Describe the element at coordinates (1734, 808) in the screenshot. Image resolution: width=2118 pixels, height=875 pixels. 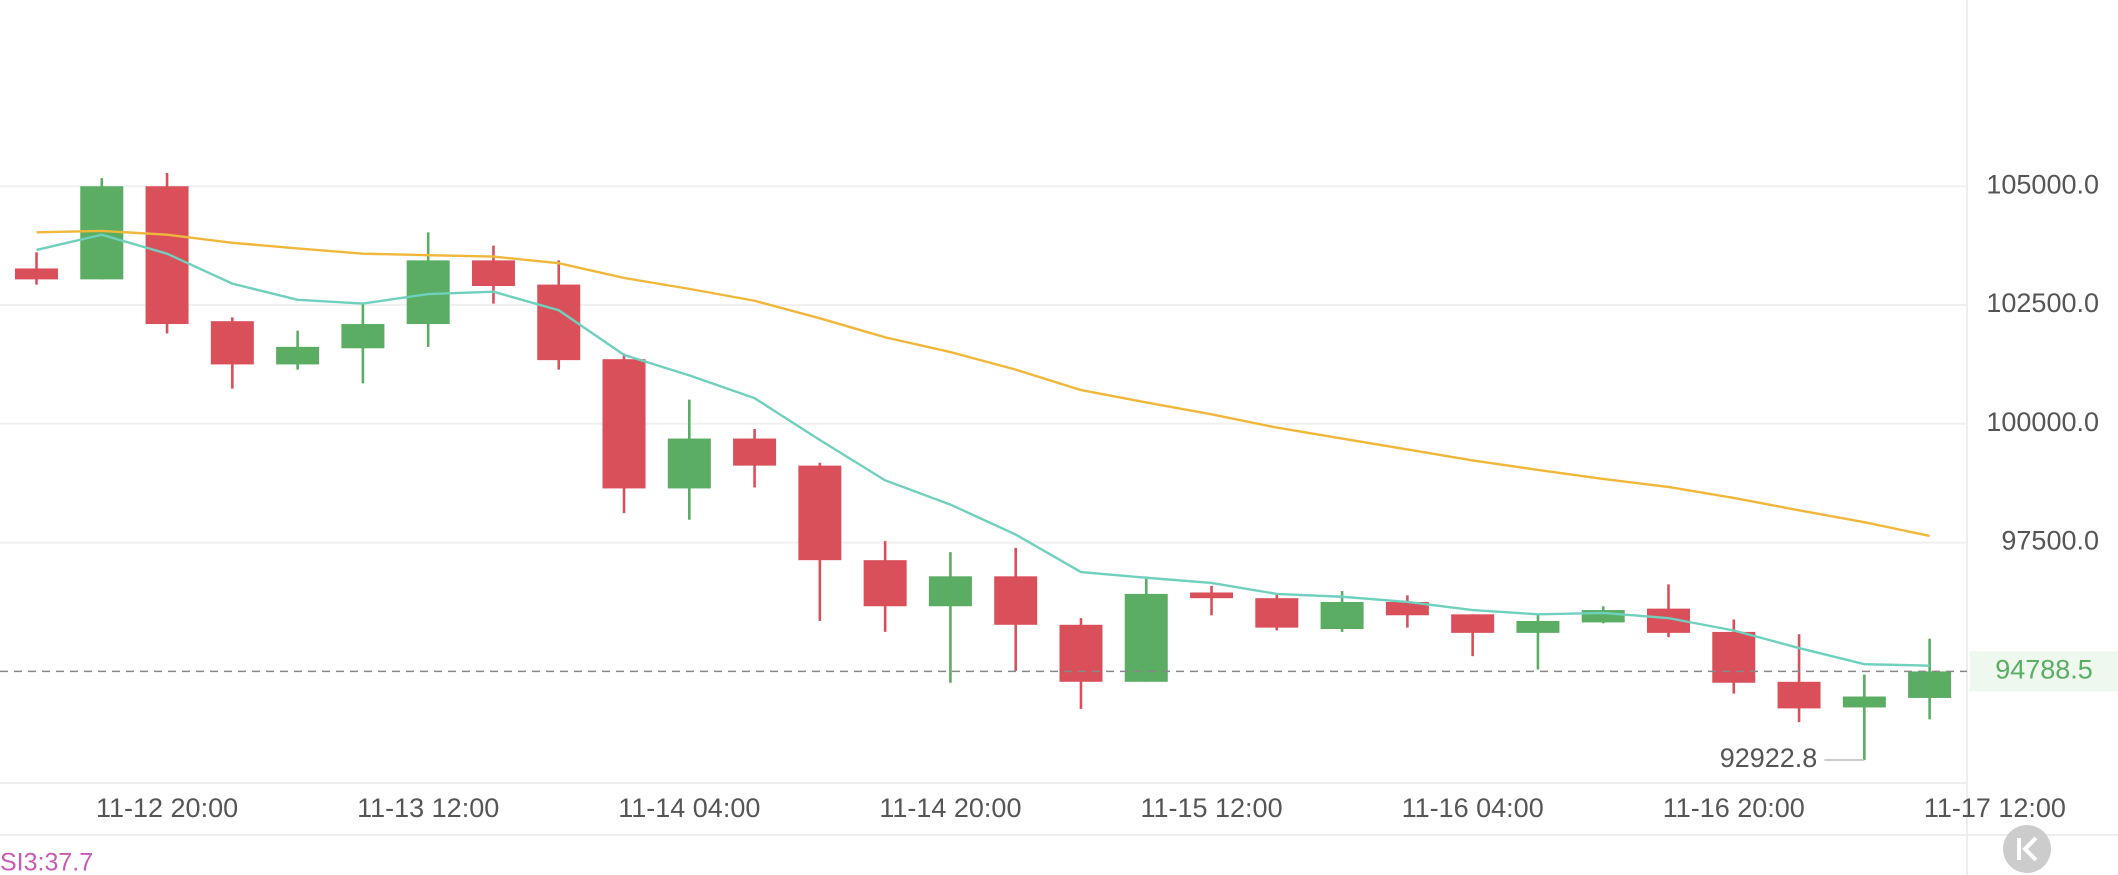
I see `x-tick-label: 11-16 20:00` at that location.